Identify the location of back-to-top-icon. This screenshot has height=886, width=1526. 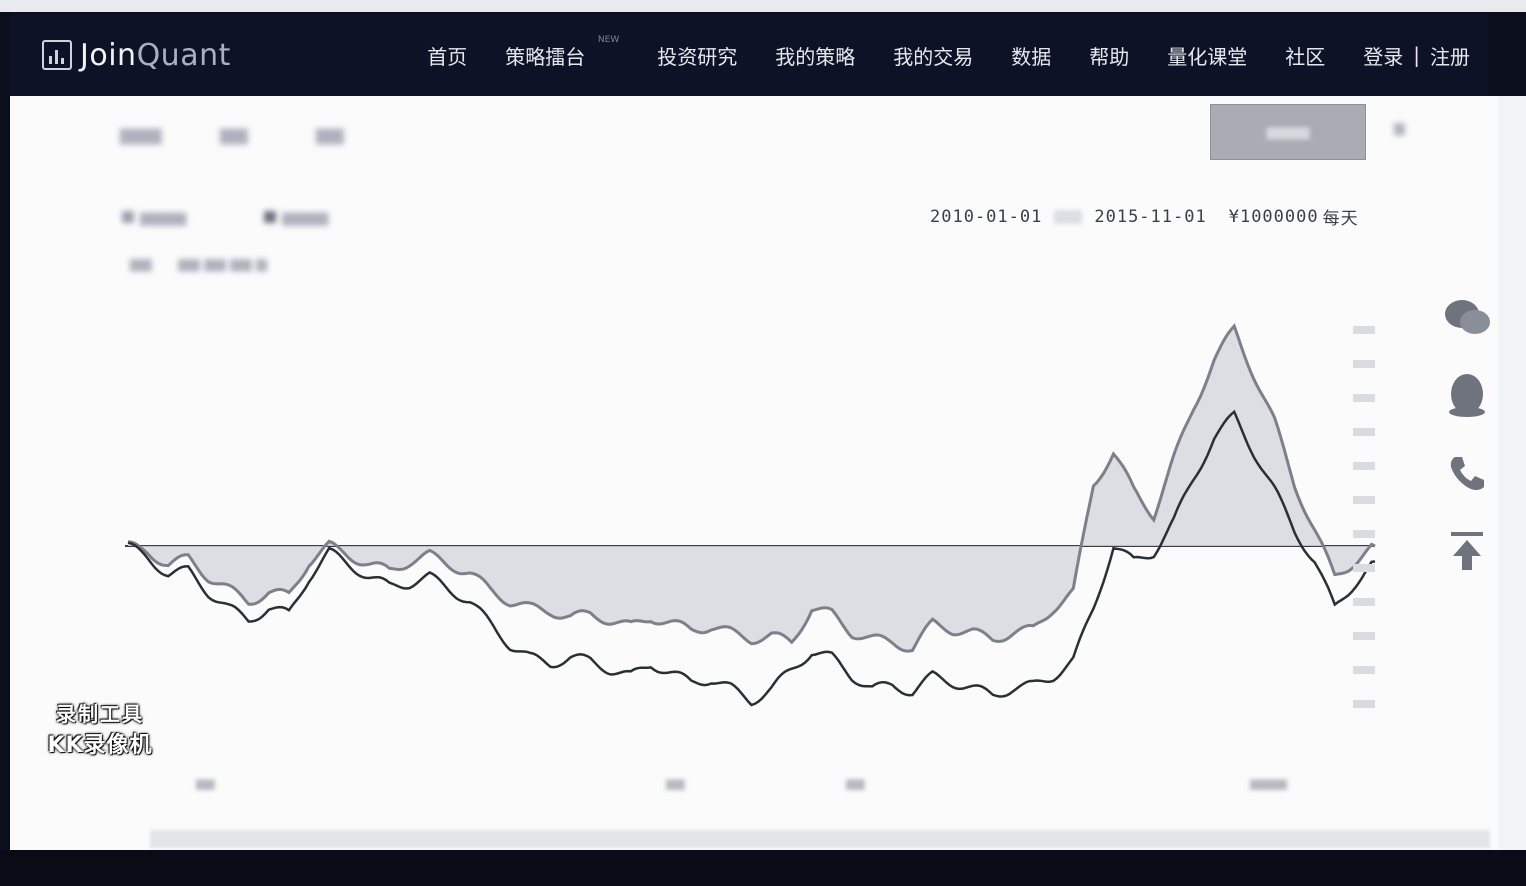
(1467, 551).